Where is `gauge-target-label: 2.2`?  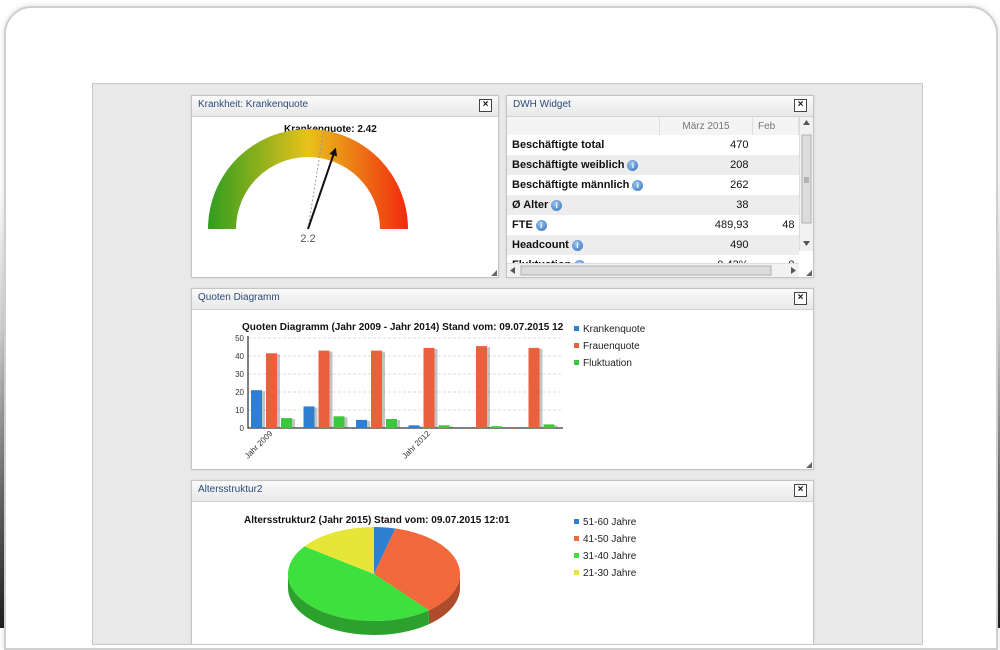
gauge-target-label: 2.2 is located at coordinates (307, 239).